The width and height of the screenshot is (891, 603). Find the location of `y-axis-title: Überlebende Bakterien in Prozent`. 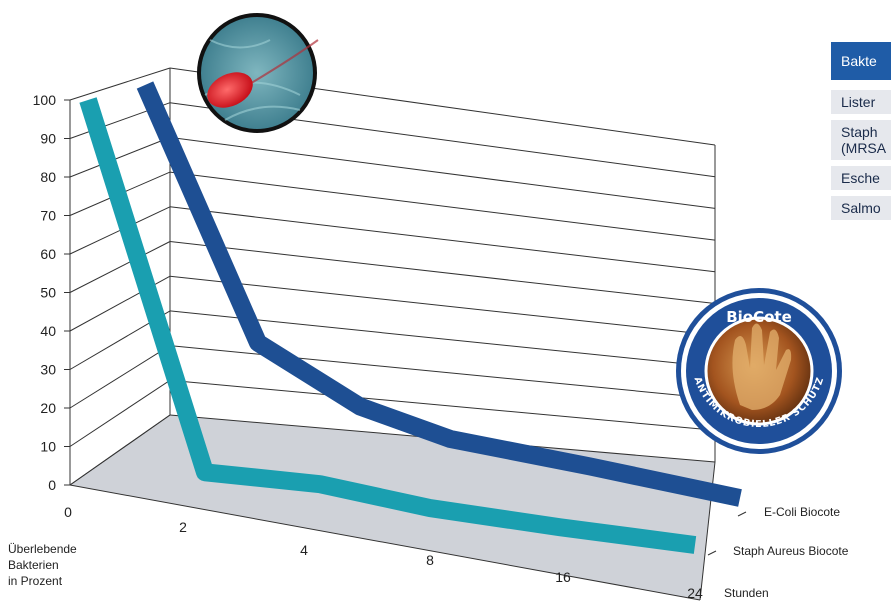

y-axis-title: Überlebende Bakterien in Prozent is located at coordinates (44, 565).